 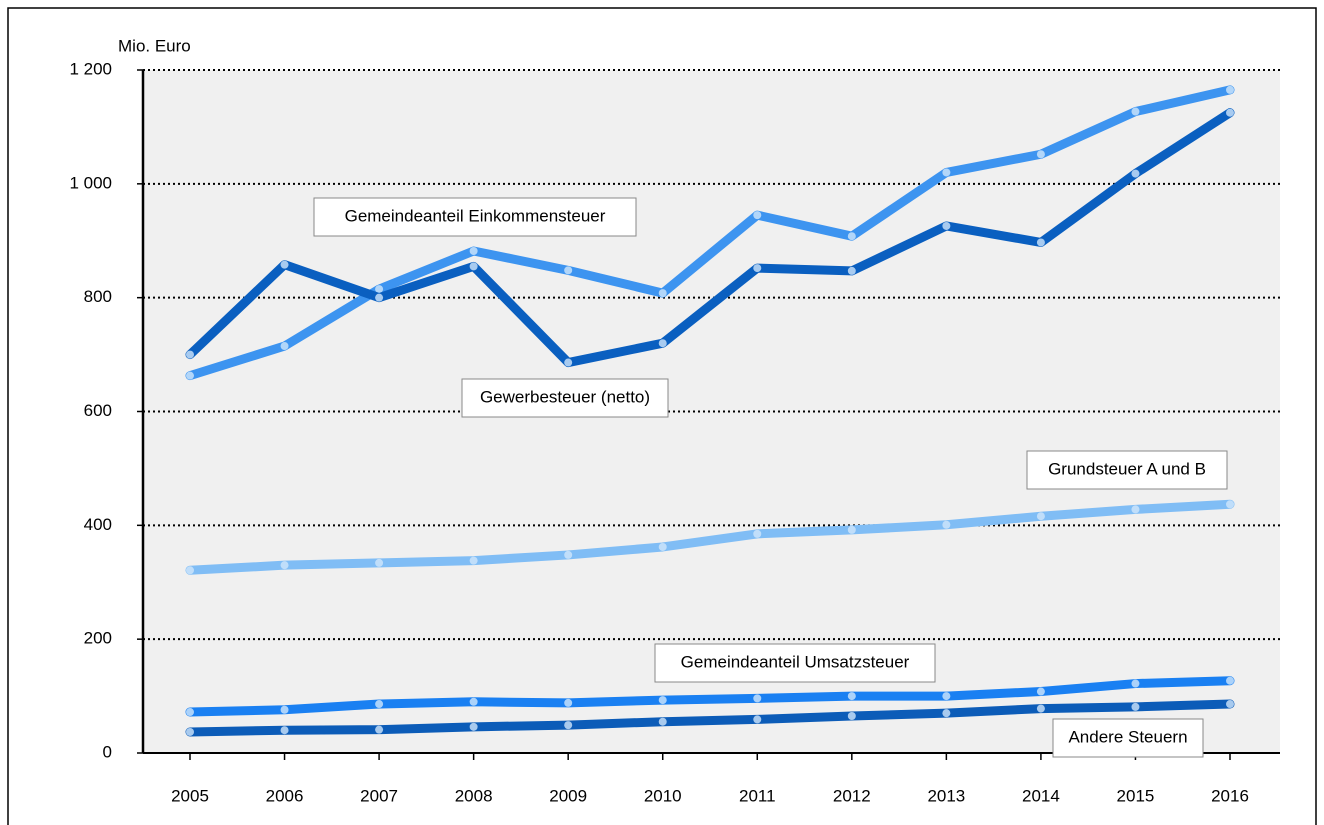 What do you see at coordinates (98, 410) in the screenshot?
I see `y-tick-label: 600` at bounding box center [98, 410].